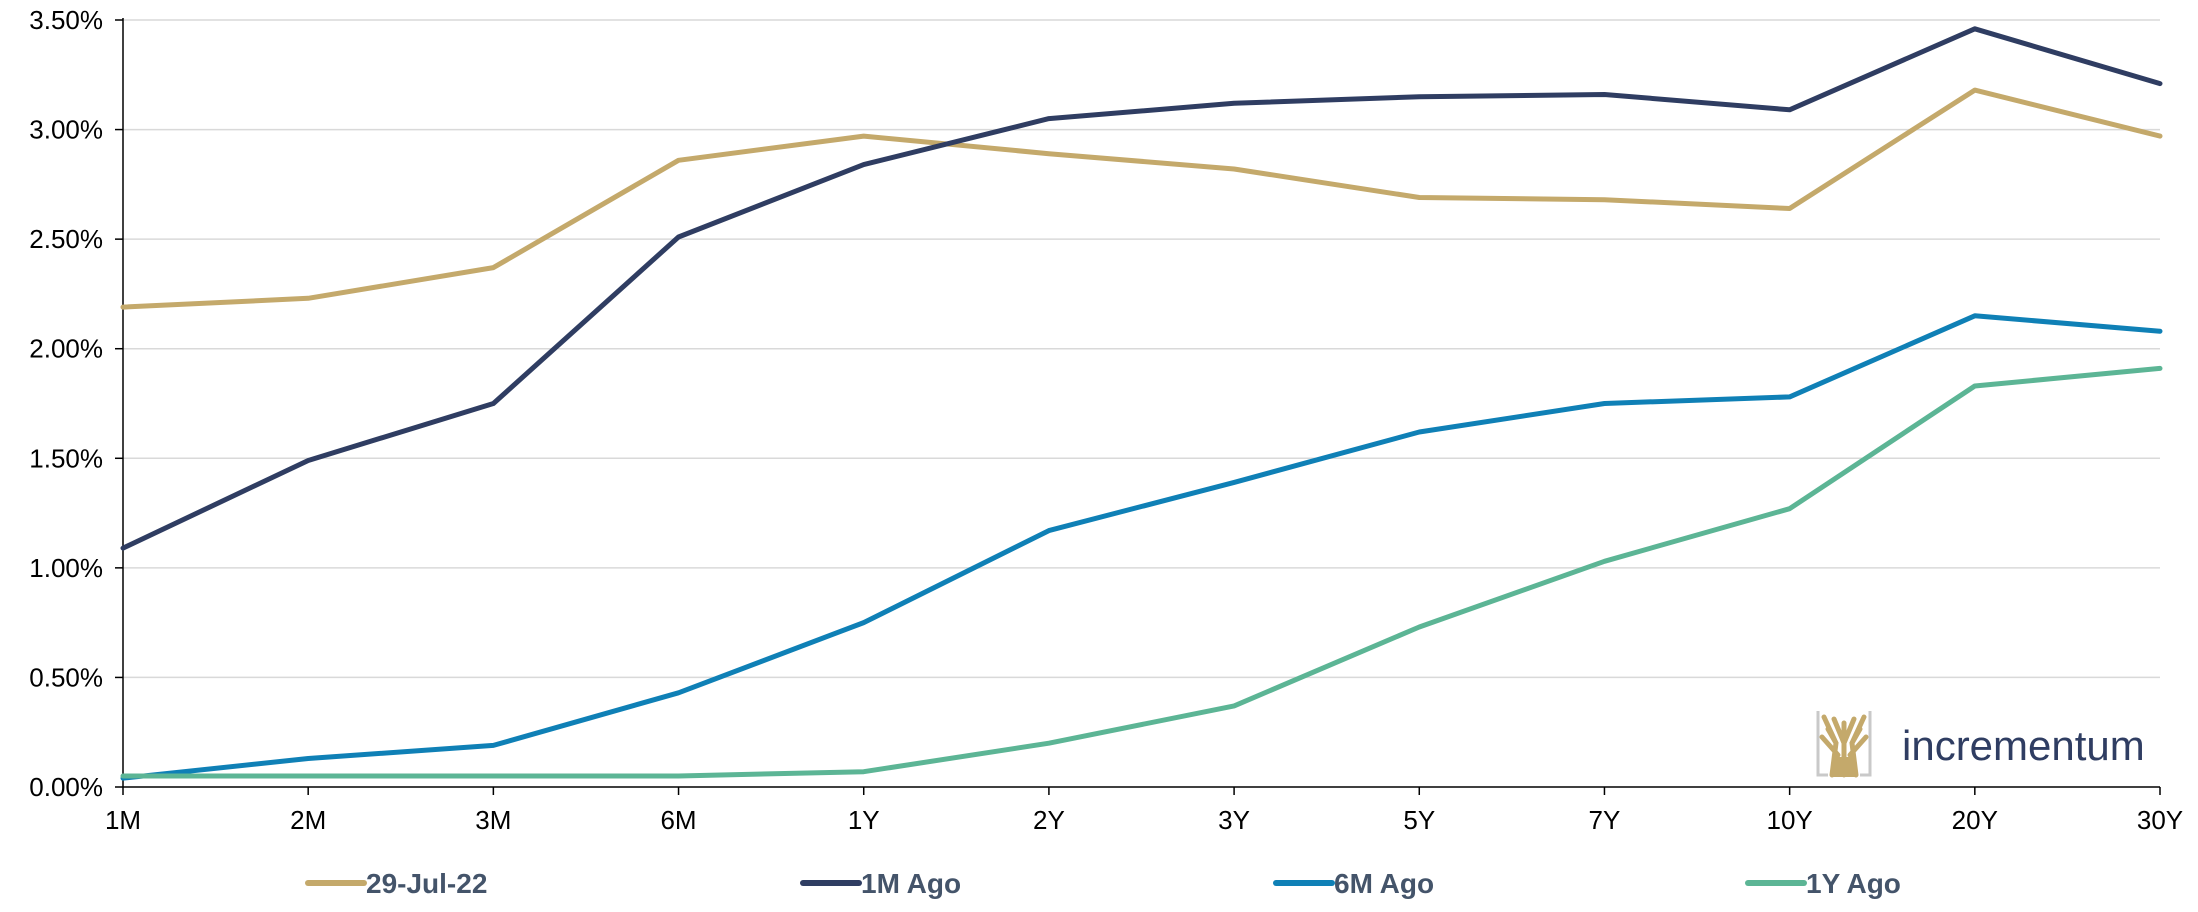 Image resolution: width=2198 pixels, height=912 pixels. Describe the element at coordinates (66, 568) in the screenshot. I see `y-tick-label: 1.00%` at that location.